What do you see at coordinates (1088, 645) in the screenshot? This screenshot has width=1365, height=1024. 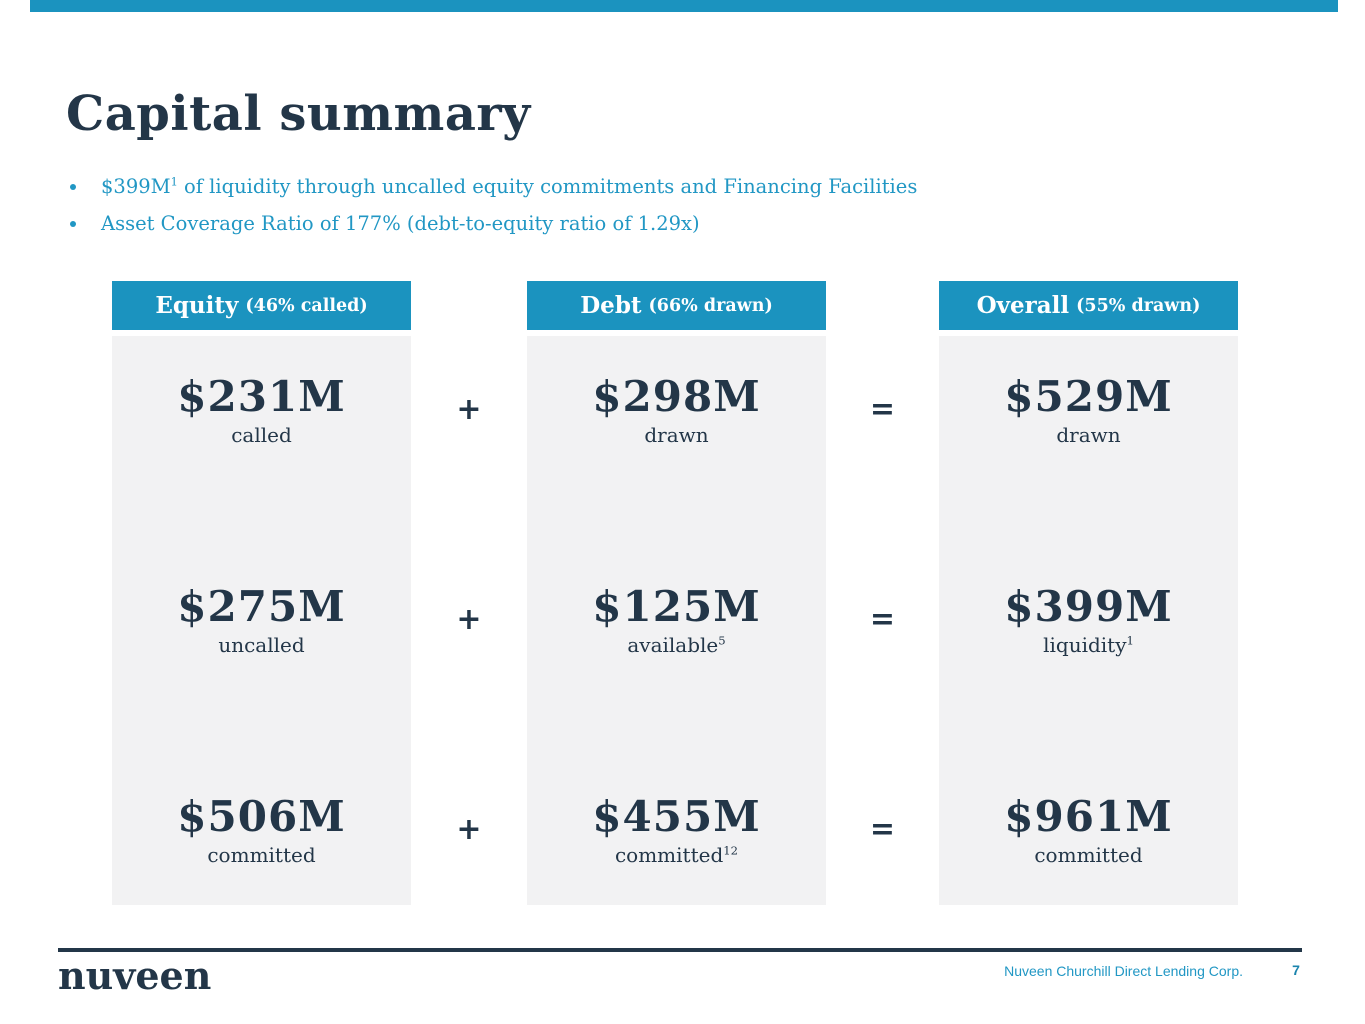 I see `overall-liquidity-label: liquidity1` at bounding box center [1088, 645].